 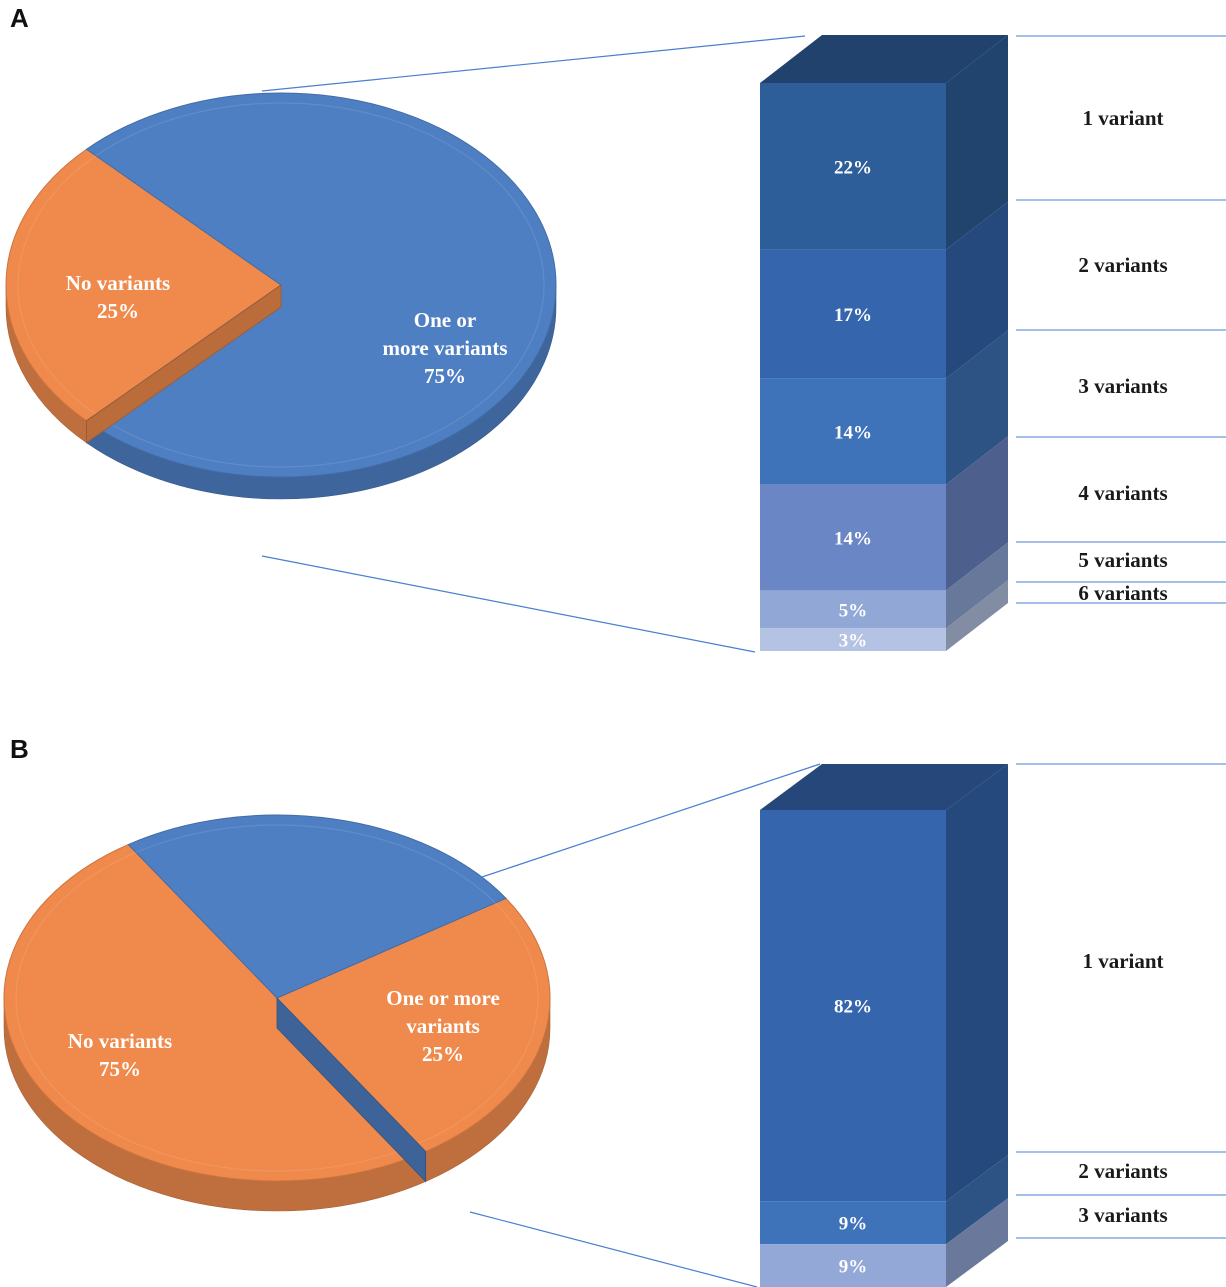 What do you see at coordinates (19, 18) in the screenshot?
I see `panel-letter-a: A` at bounding box center [19, 18].